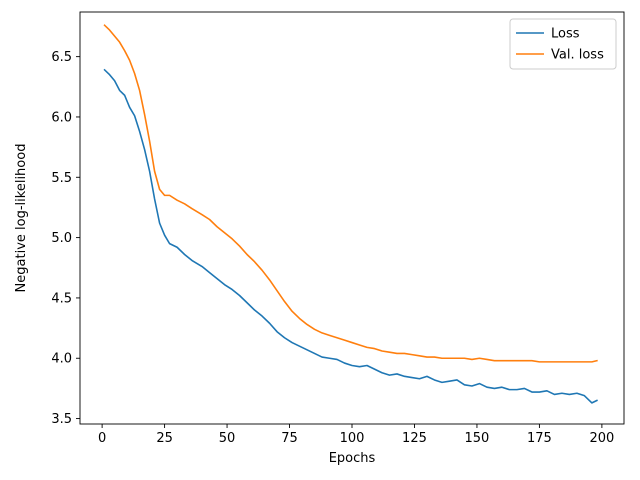  I want to click on y-axis-ticks: 3.5 4.0 4.5 5.0 5.5 6.0 6.5, so click(65, 238).